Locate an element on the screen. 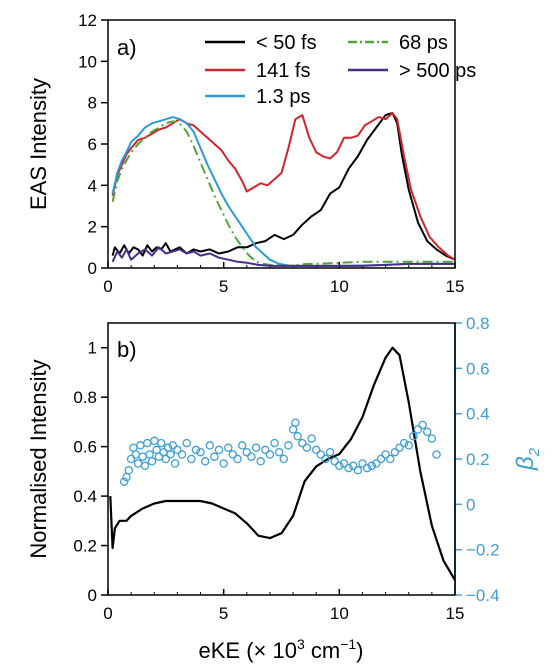  panel-b-xtick-label: 10 is located at coordinates (339, 613).